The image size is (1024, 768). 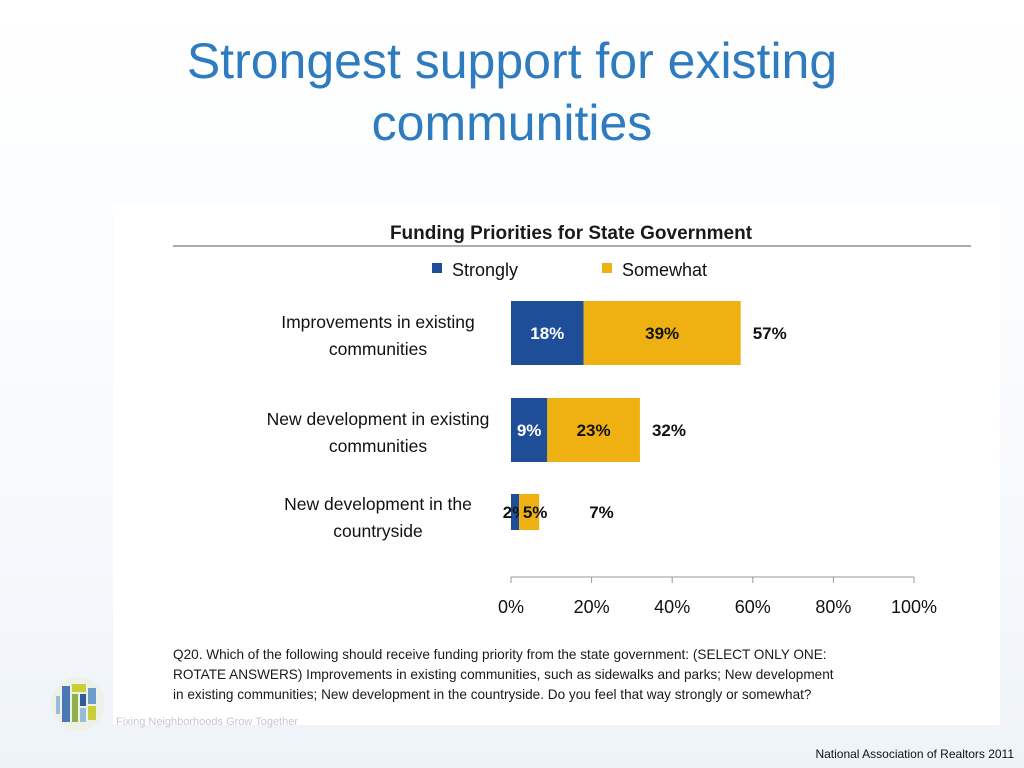 I want to click on category-label-1-line-2: communities, so click(x=378, y=349).